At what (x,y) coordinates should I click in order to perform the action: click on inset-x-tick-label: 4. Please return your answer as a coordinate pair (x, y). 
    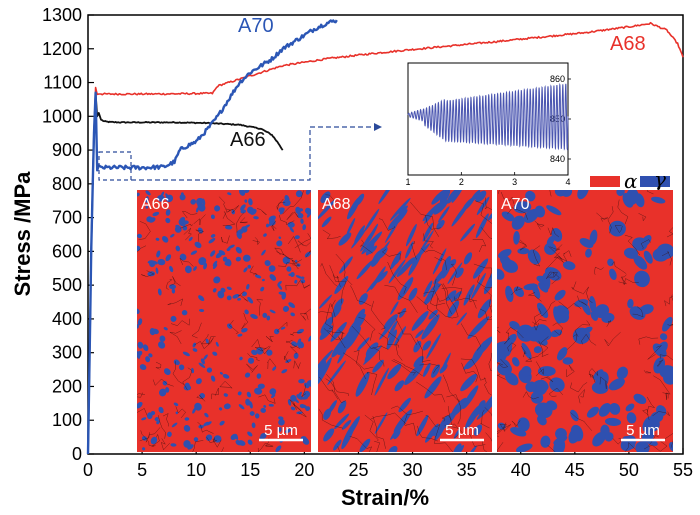
    Looking at the image, I should click on (567, 182).